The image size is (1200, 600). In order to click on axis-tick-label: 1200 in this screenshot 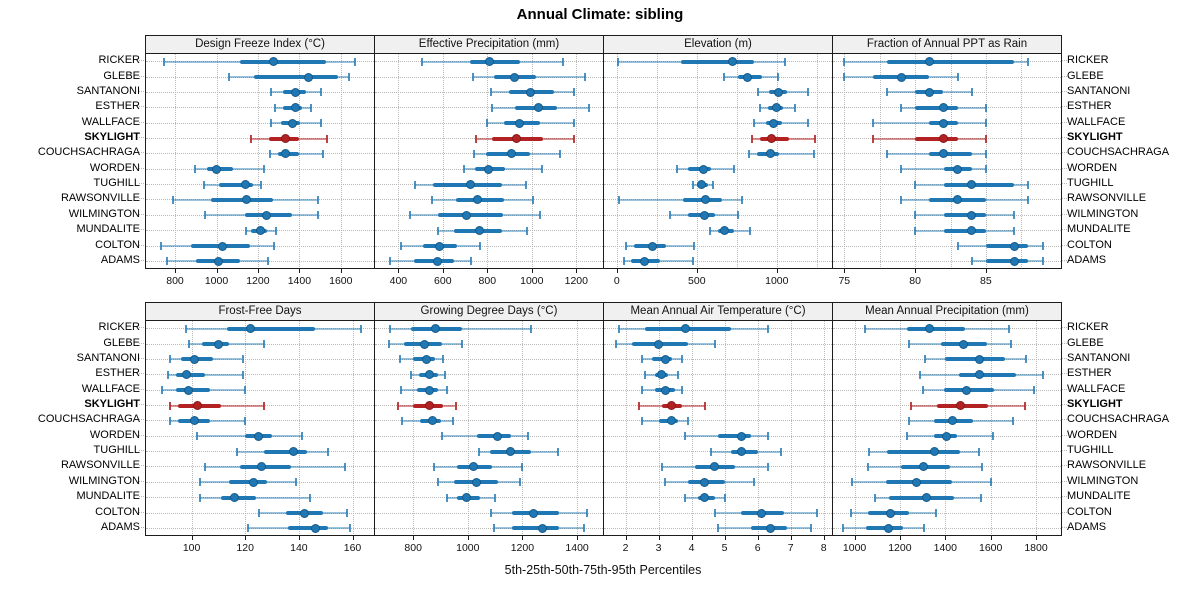, I will do `click(576, 281)`.